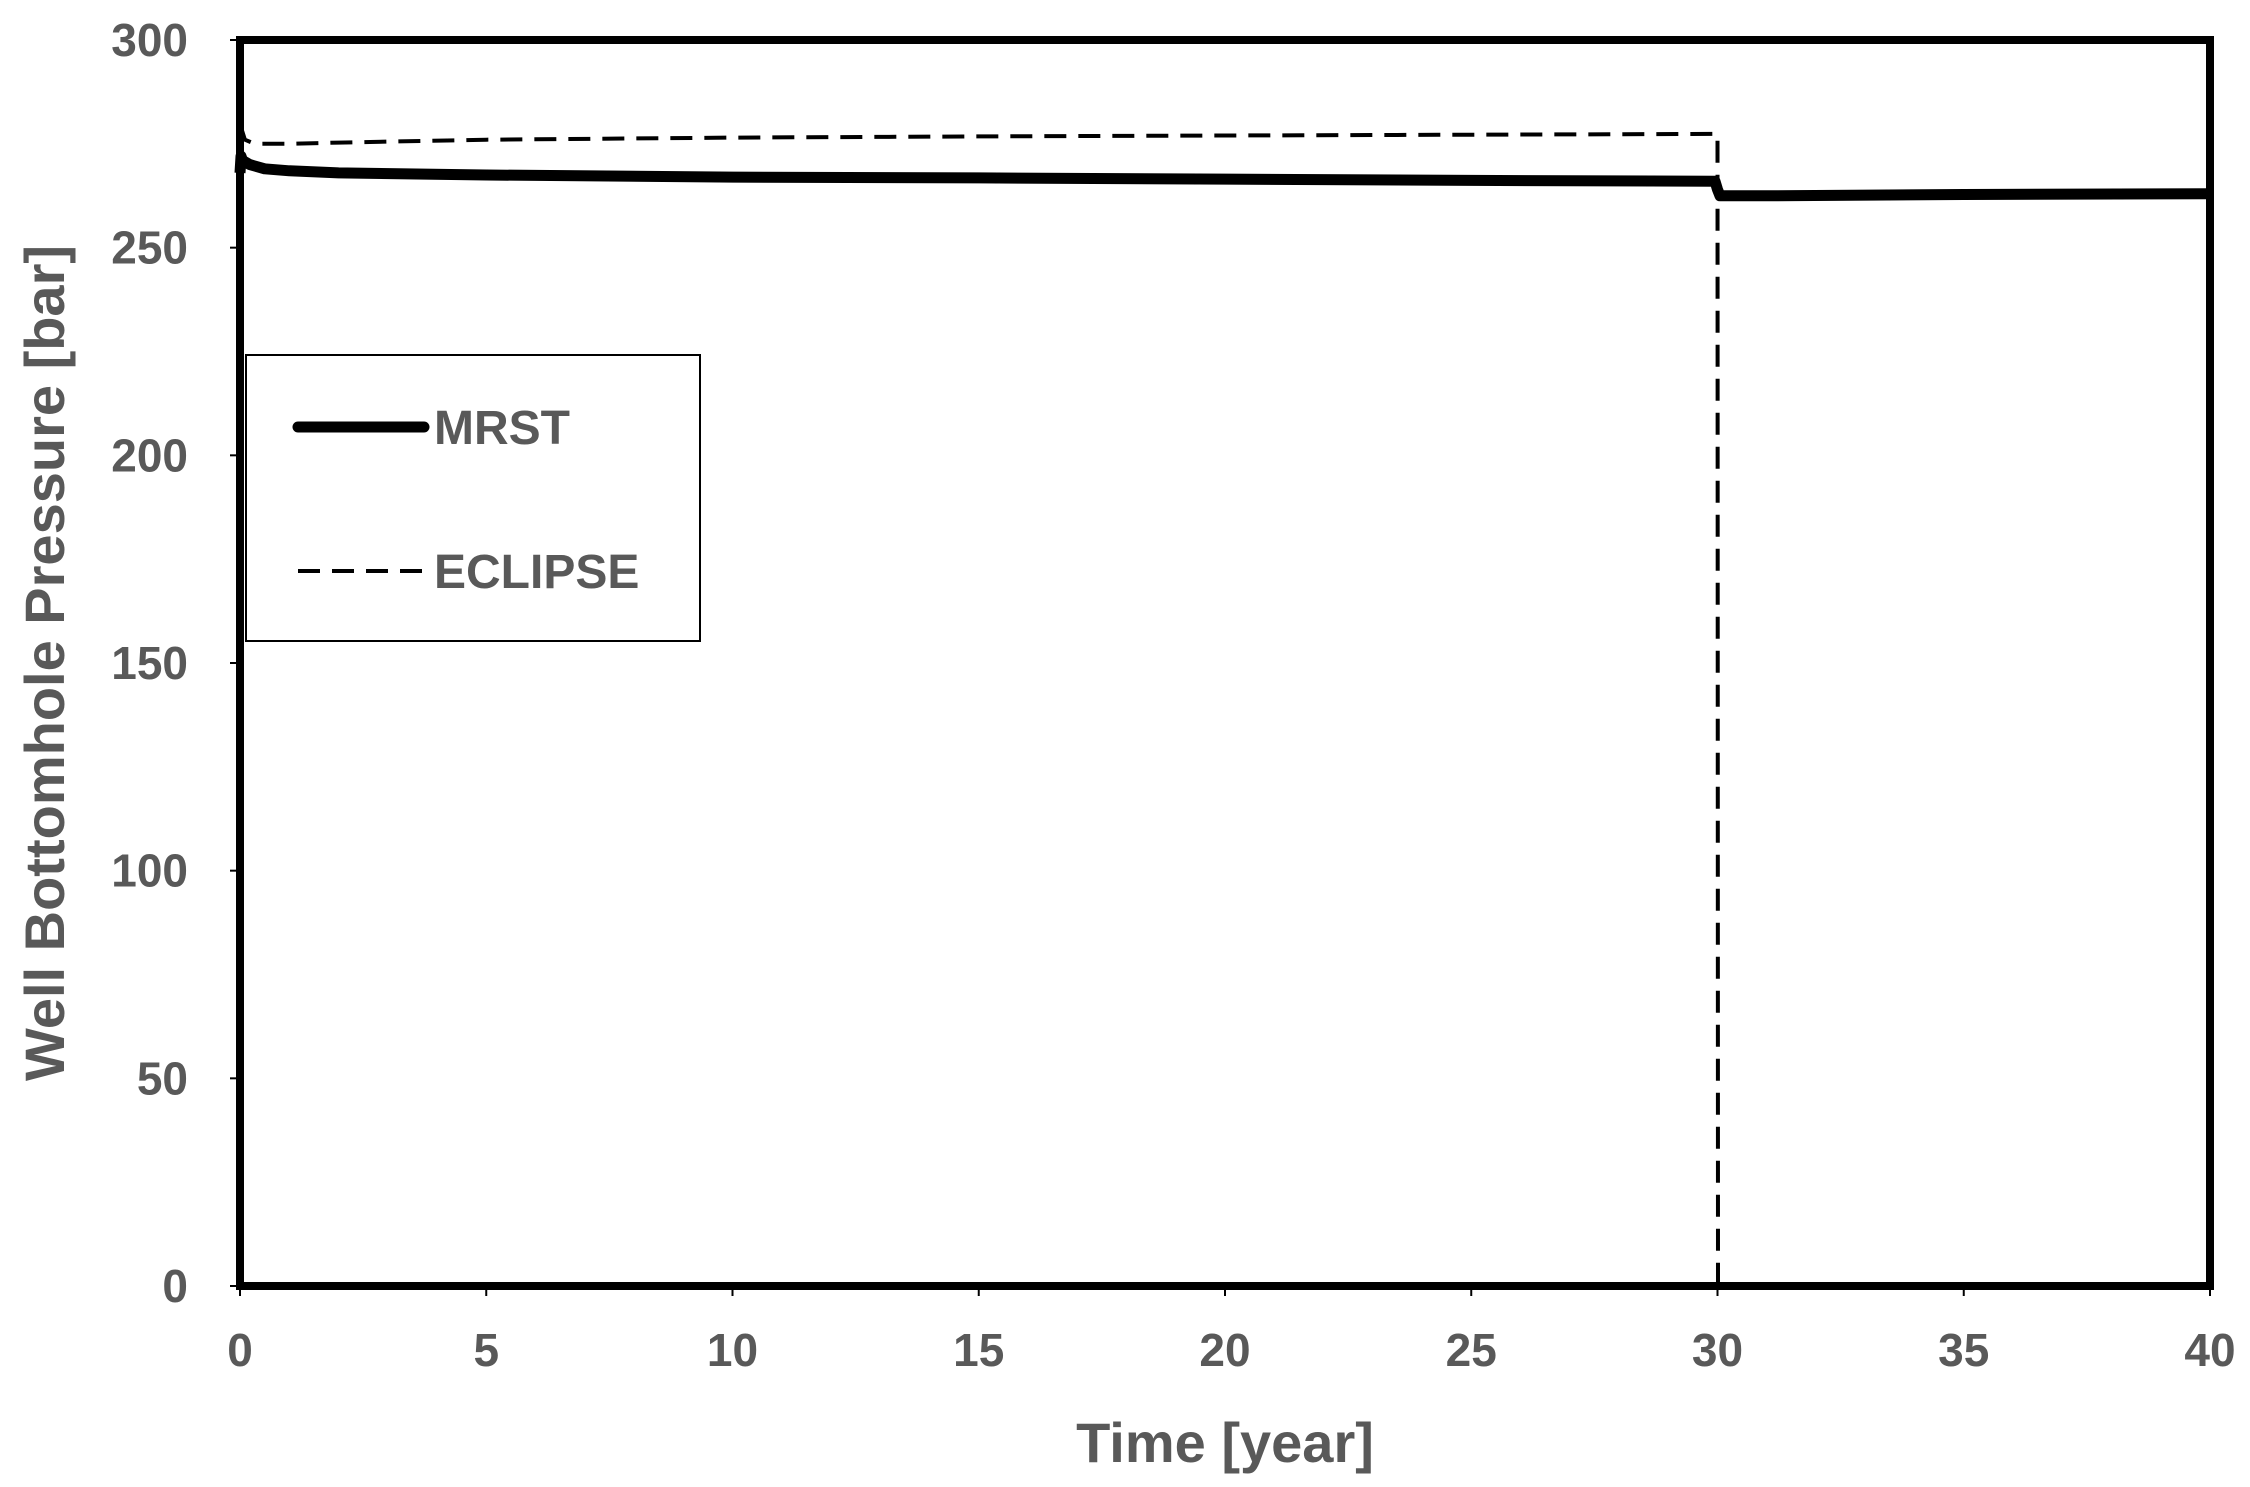  I want to click on x-tick-label: 30, so click(1717, 1350).